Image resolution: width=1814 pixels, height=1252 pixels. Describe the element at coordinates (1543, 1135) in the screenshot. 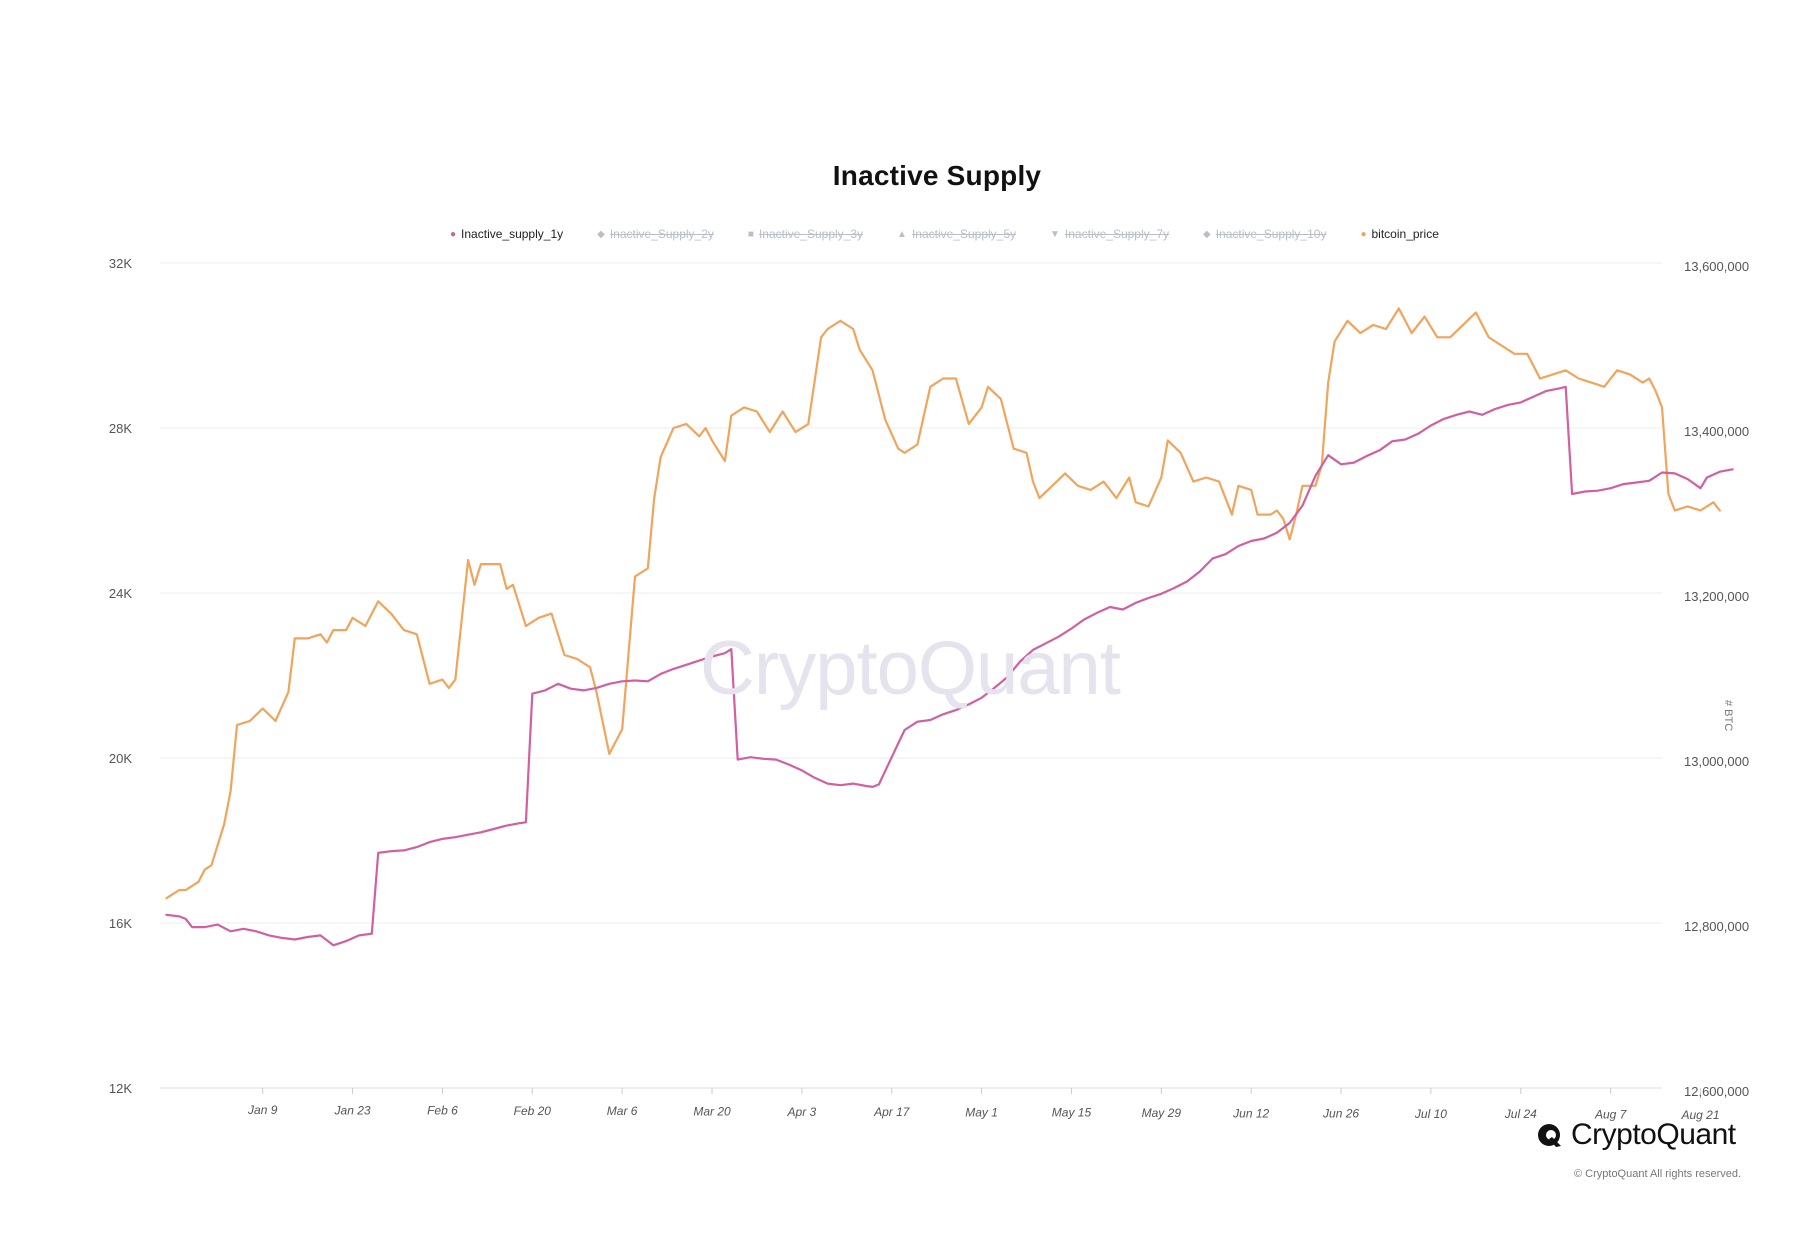

I see `cryptoquant-logo-icon` at that location.